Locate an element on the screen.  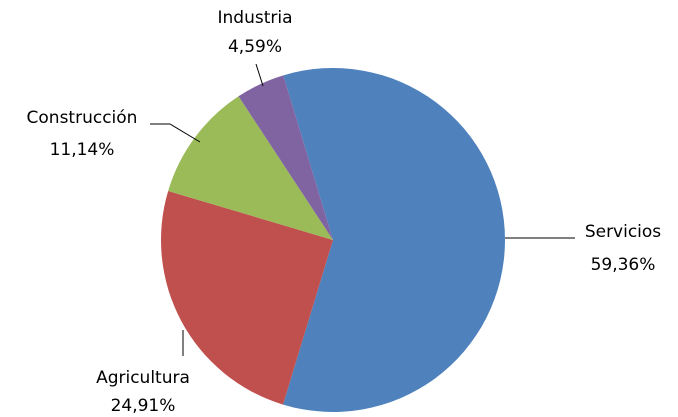
category-label: Construcción is located at coordinates (82, 118).